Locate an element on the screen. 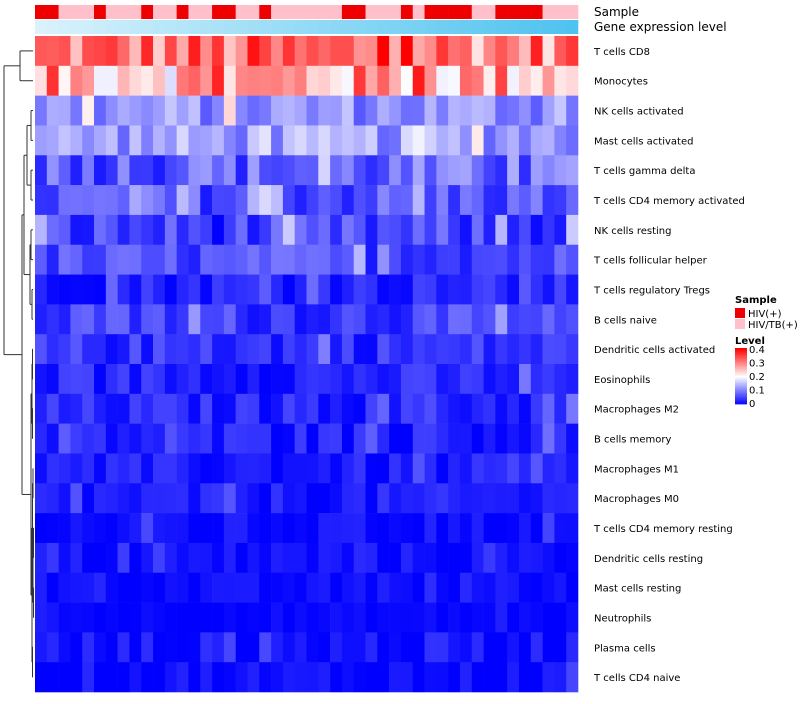  legend-tick-label: 0 is located at coordinates (752, 404).